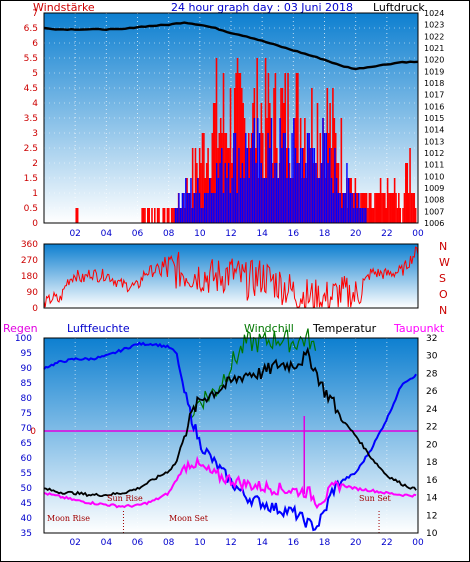 The height and width of the screenshot is (562, 470). Describe the element at coordinates (431, 428) in the screenshot. I see `temperature-y-tick-label: 22` at that location.